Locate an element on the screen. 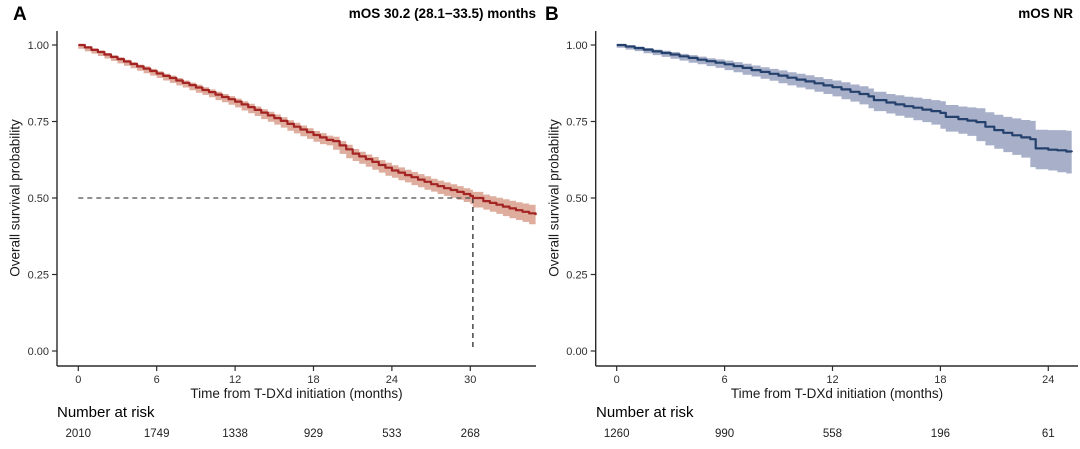 The height and width of the screenshot is (449, 1080). panel-b-number-at-risk-label: Number at risk is located at coordinates (645, 412).